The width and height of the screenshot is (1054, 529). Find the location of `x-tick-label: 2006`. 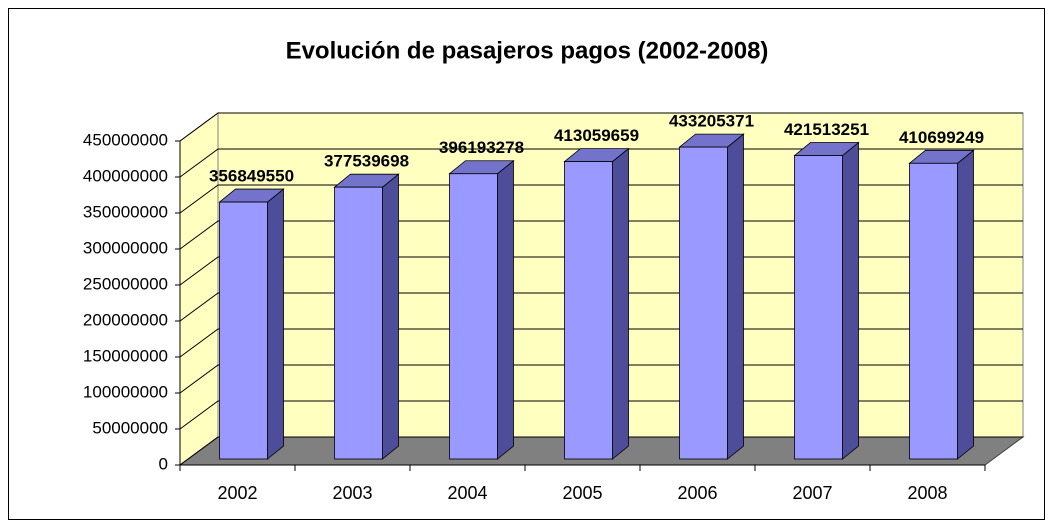

x-tick-label: 2006 is located at coordinates (697, 493).